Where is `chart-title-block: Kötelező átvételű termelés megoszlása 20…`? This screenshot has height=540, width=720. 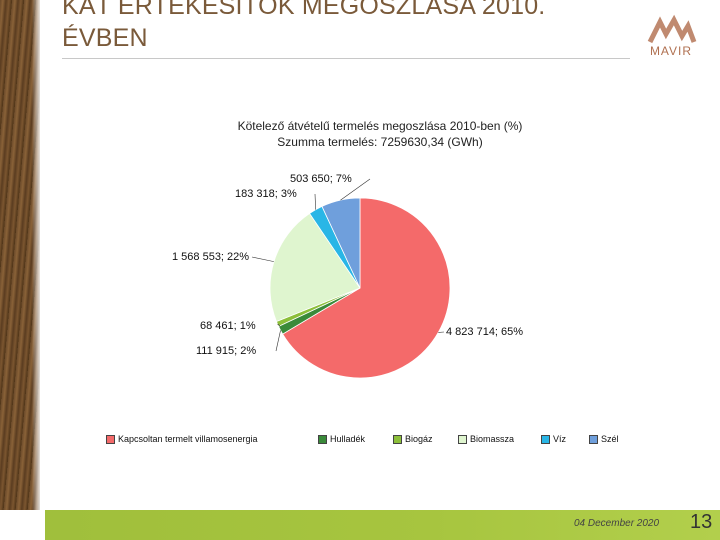
chart-title-block: Kötelező átvételű termelés megoszlása 20… is located at coordinates (380, 134).